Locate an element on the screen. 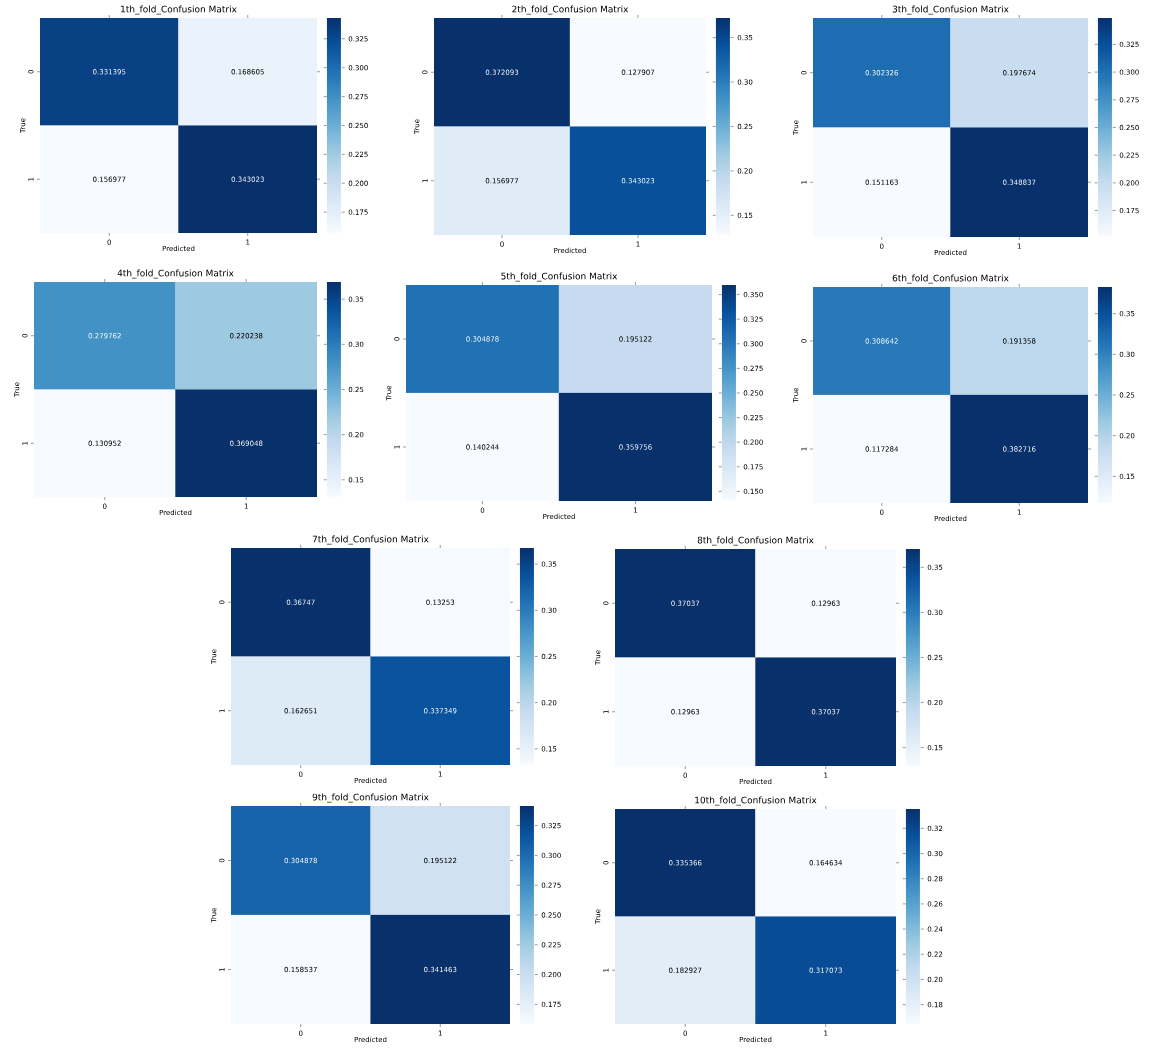  chart-title: 7th_fold_Confusion Matrix is located at coordinates (370, 540).